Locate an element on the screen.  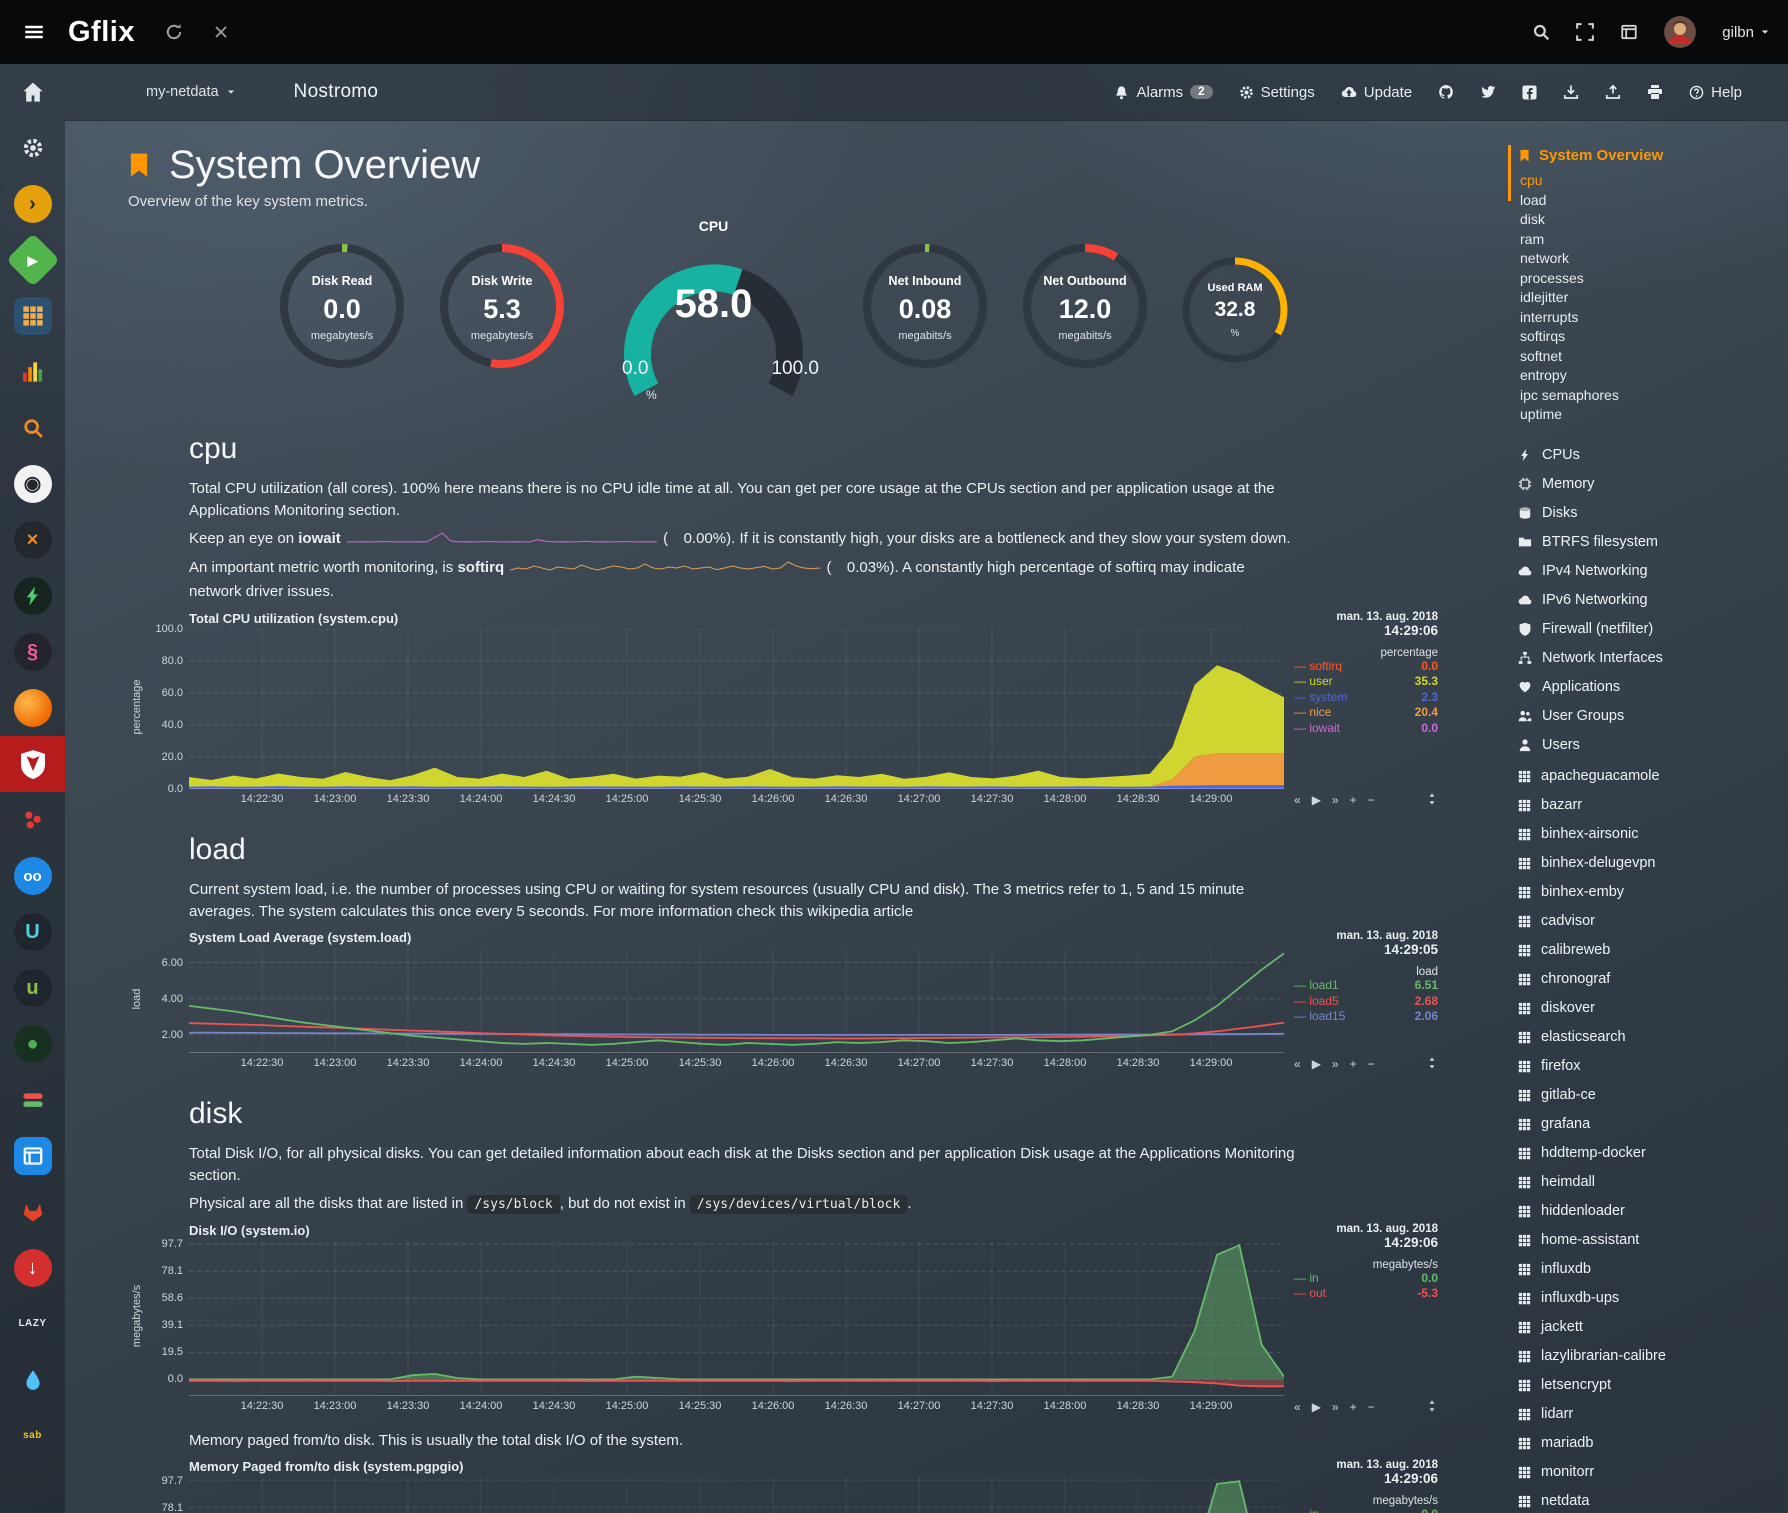
nav-app-influxdb: influxdb is located at coordinates (1649, 1269).